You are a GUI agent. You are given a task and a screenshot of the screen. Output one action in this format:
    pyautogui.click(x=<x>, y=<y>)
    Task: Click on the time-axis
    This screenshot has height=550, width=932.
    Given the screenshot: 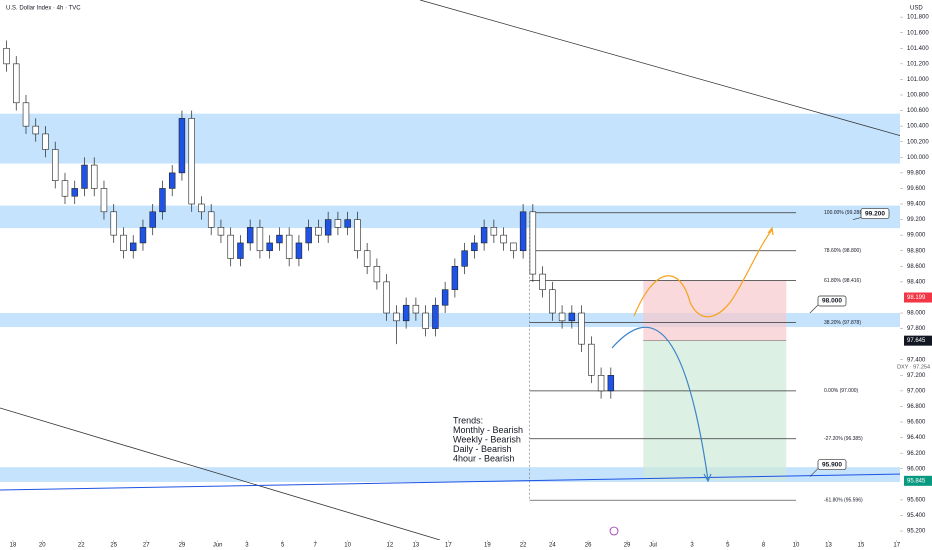 What is the action you would take?
    pyautogui.click(x=466, y=545)
    